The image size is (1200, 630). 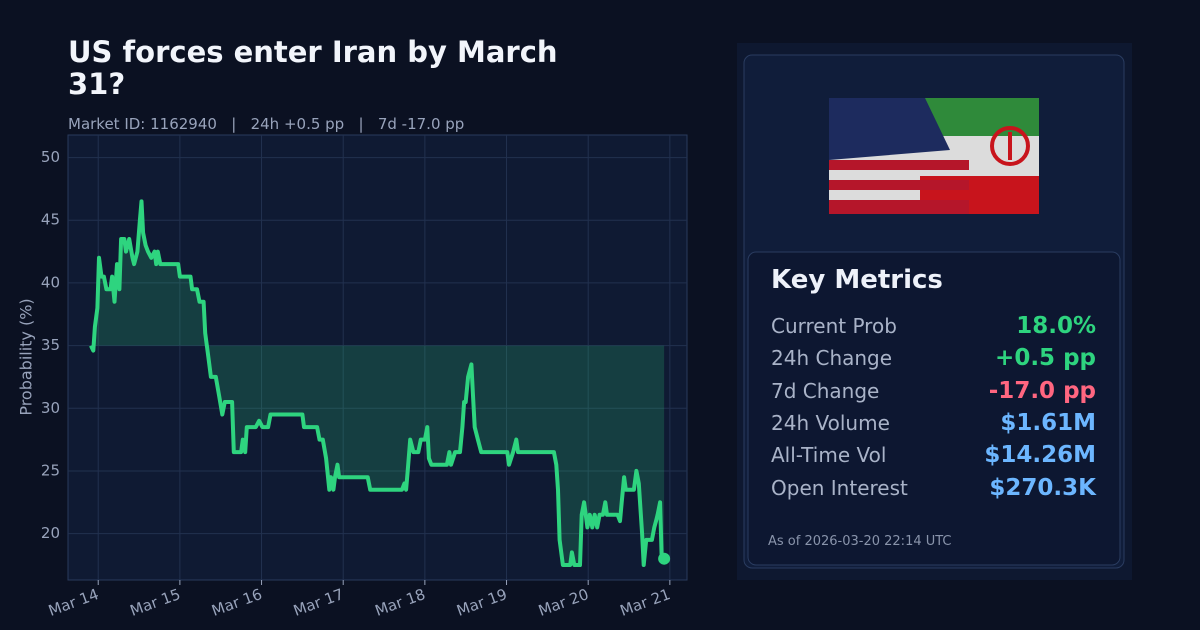 What do you see at coordinates (318, 602) in the screenshot?
I see `x-tick-label: Mar 17` at bounding box center [318, 602].